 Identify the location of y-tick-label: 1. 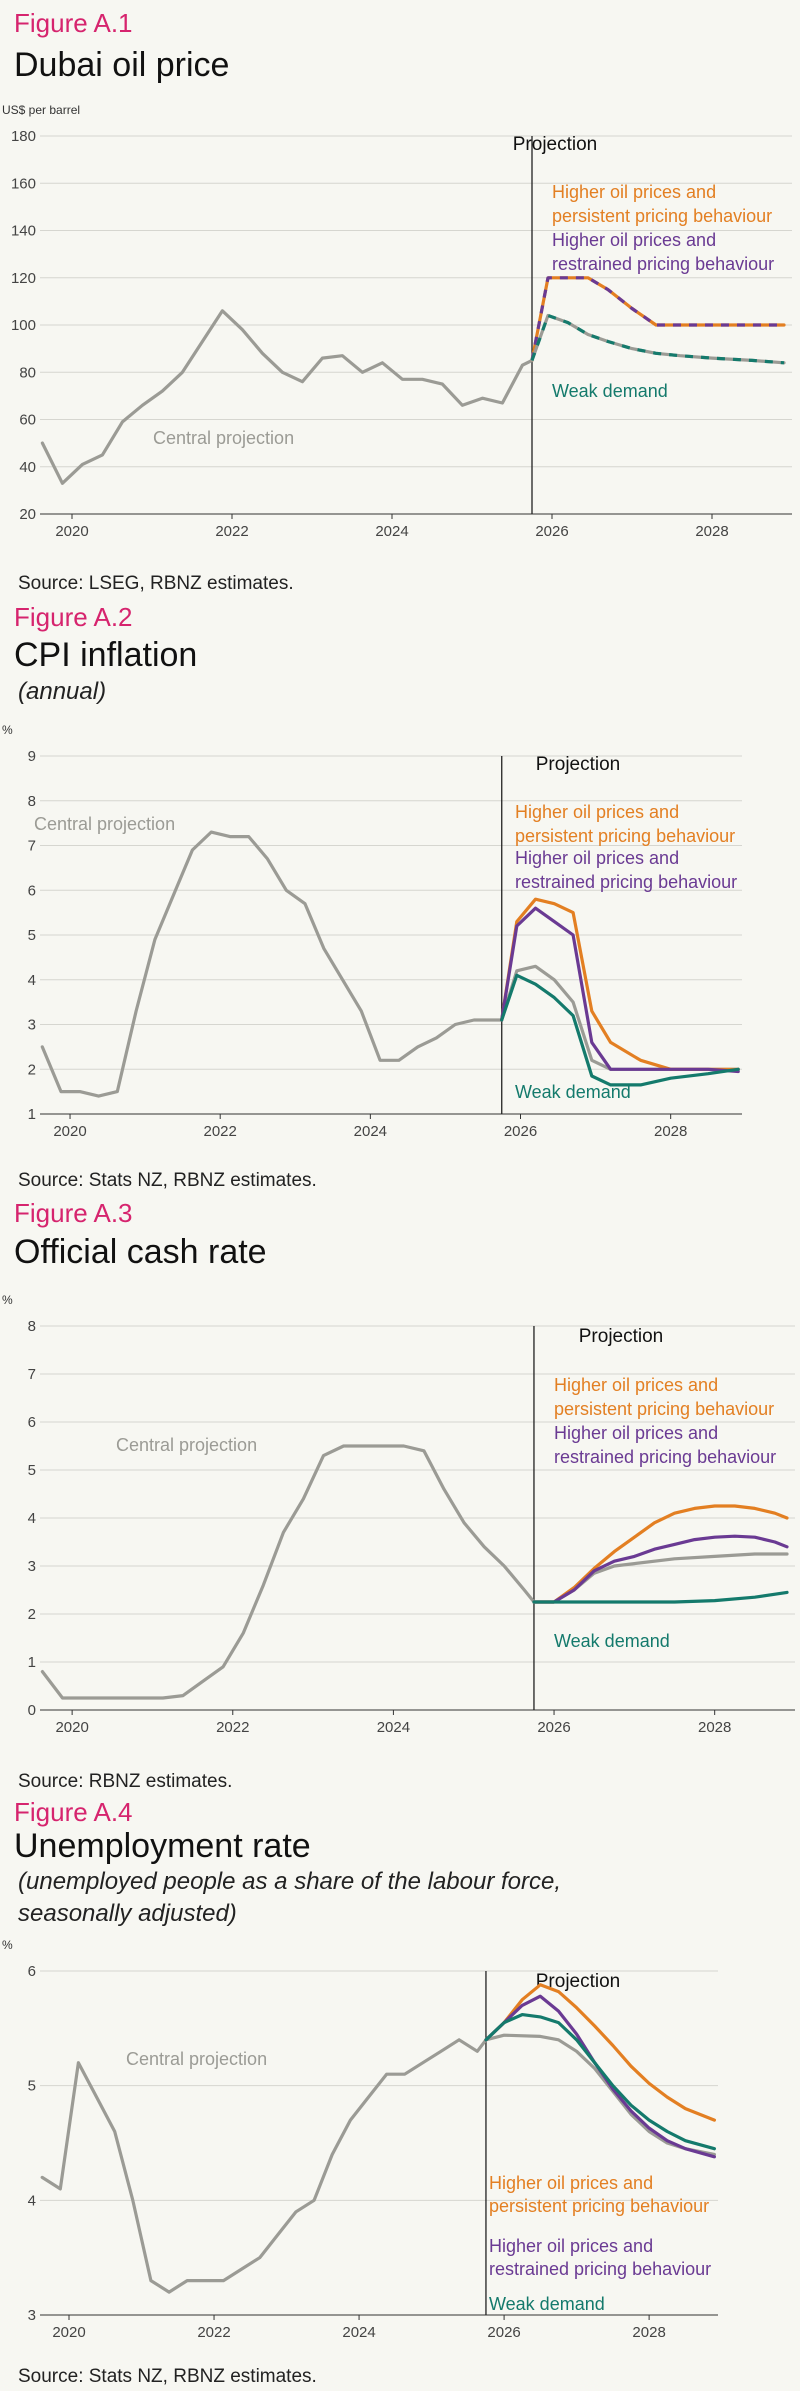
(32, 1114).